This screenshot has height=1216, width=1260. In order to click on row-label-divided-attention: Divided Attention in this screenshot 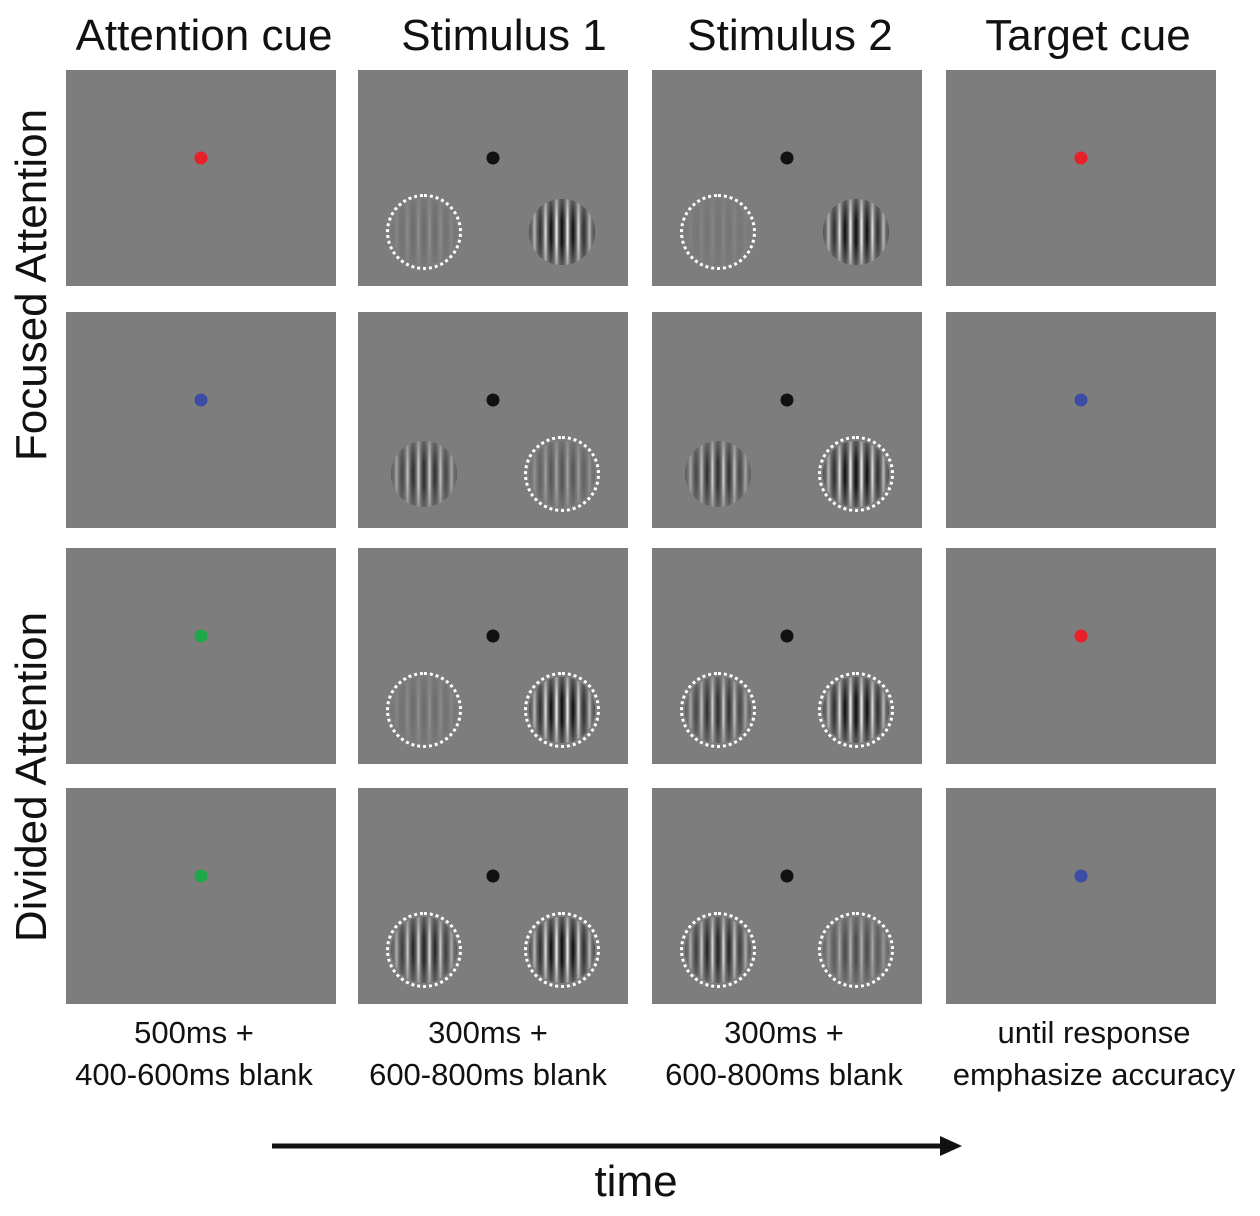, I will do `click(31, 777)`.